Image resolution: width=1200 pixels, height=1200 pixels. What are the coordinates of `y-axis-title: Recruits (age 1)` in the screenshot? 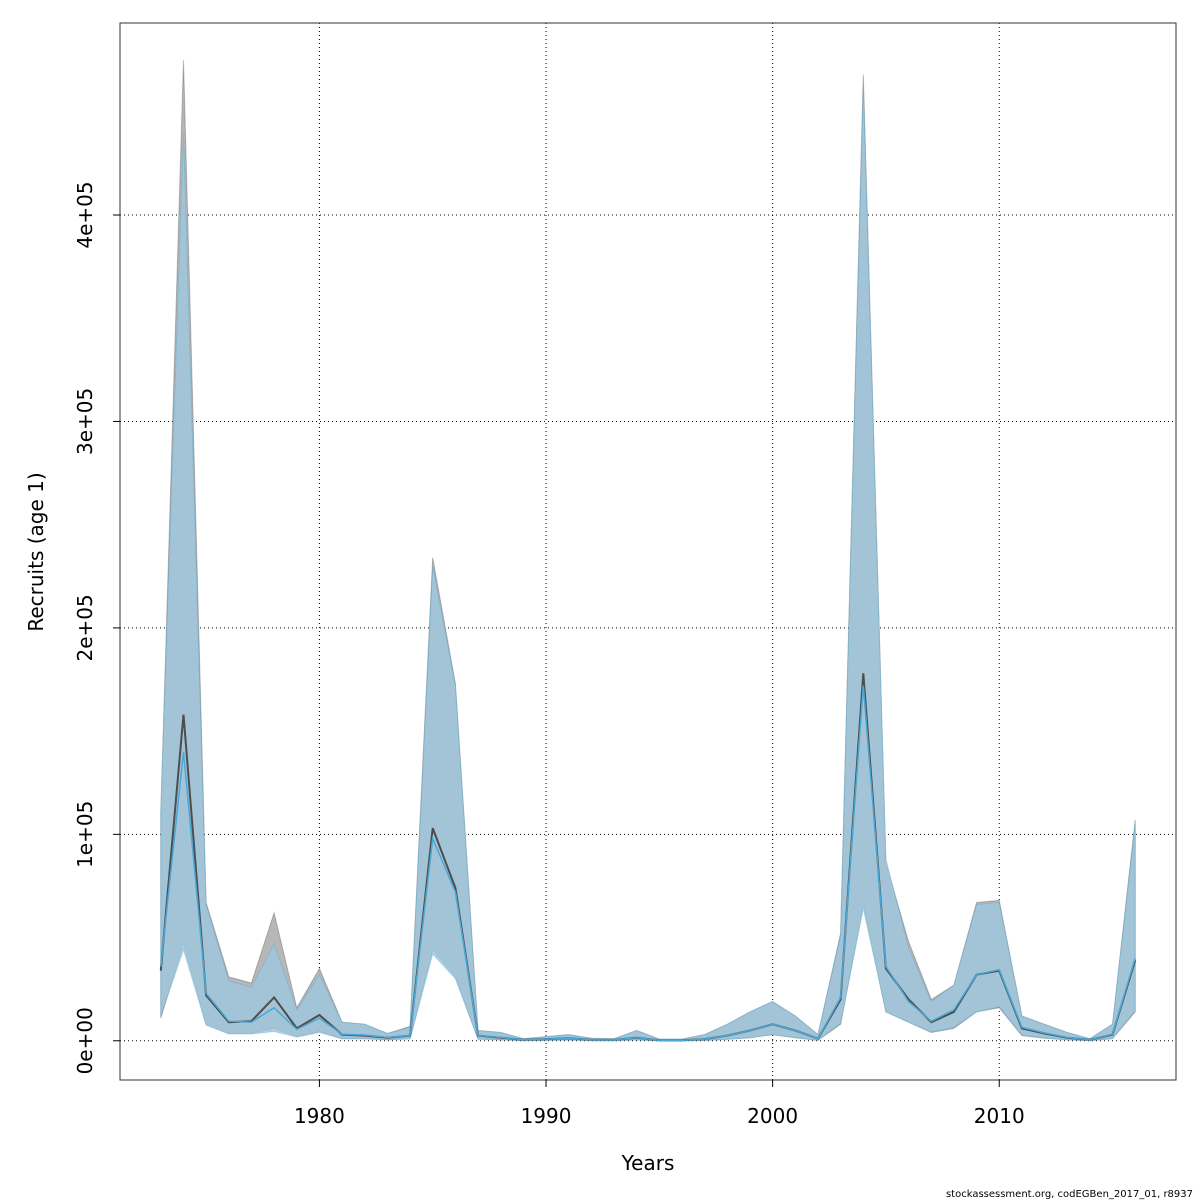 It's located at (36, 551).